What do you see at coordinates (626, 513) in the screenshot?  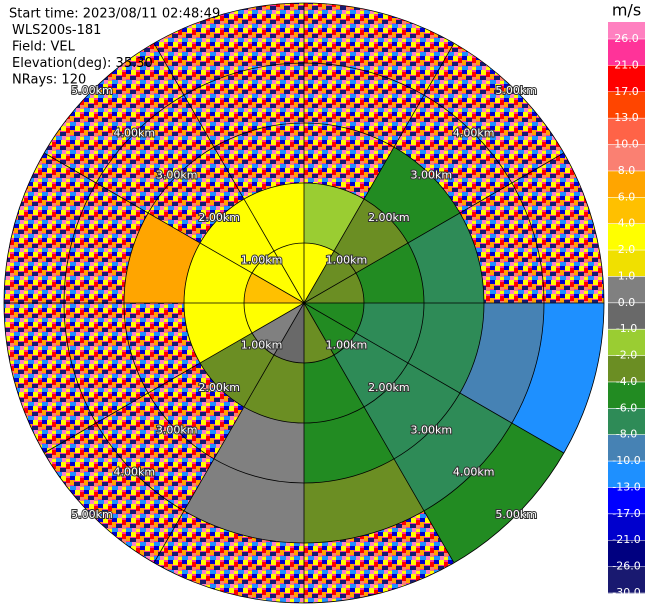 I see `colorbar-tick-label: -17.0` at bounding box center [626, 513].